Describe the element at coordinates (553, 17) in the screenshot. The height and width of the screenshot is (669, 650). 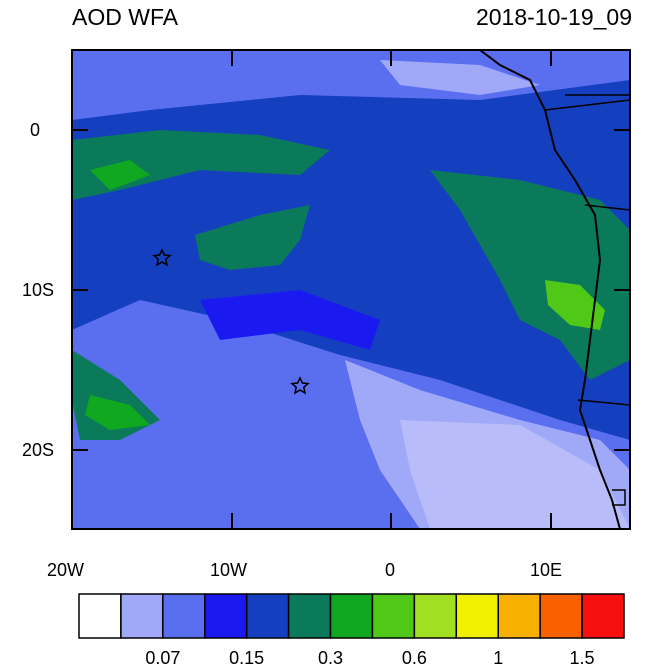
I see `map-timestamp: 2018-10-19_09` at that location.